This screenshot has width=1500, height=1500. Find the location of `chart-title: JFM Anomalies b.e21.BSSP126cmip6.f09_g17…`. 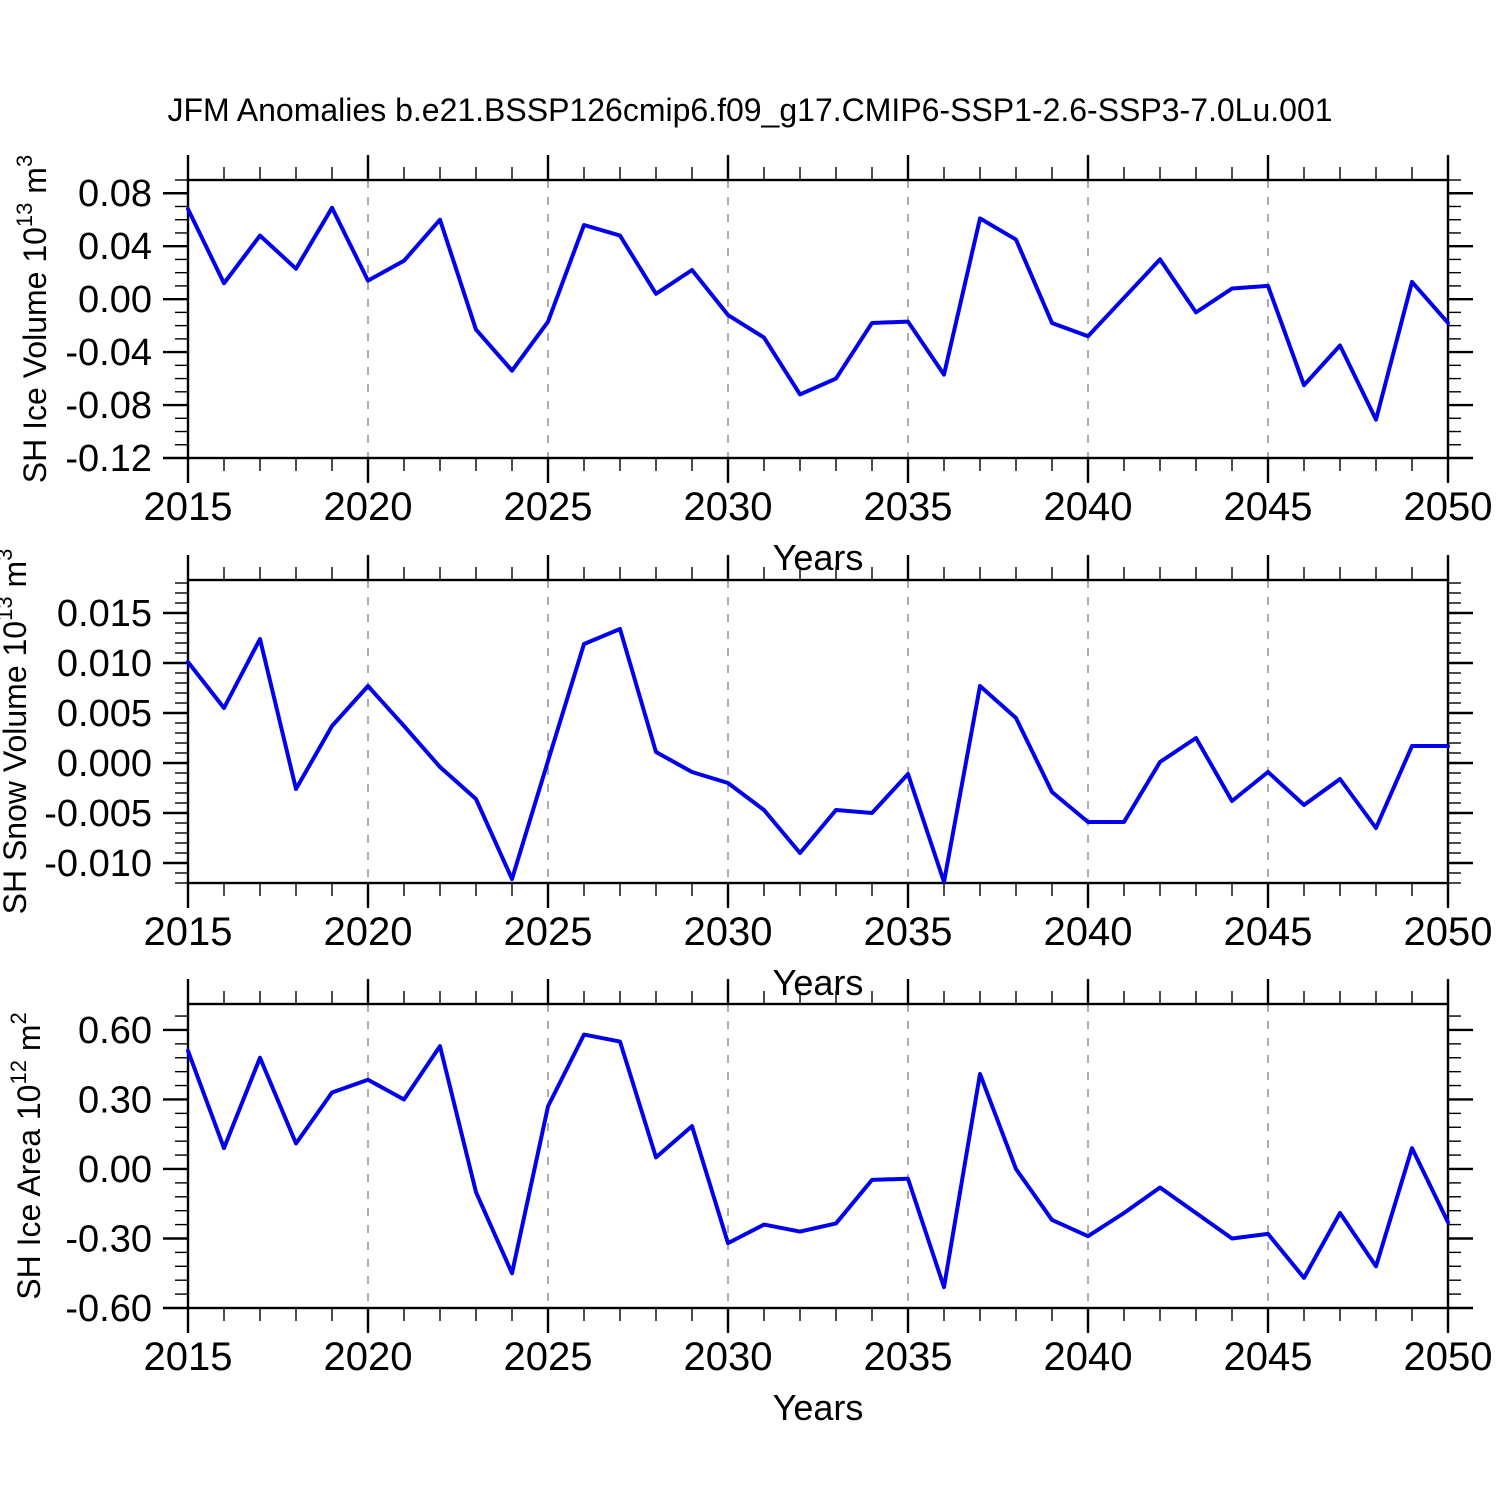

chart-title: JFM Anomalies b.e21.BSSP126cmip6.f09_g17… is located at coordinates (750, 110).